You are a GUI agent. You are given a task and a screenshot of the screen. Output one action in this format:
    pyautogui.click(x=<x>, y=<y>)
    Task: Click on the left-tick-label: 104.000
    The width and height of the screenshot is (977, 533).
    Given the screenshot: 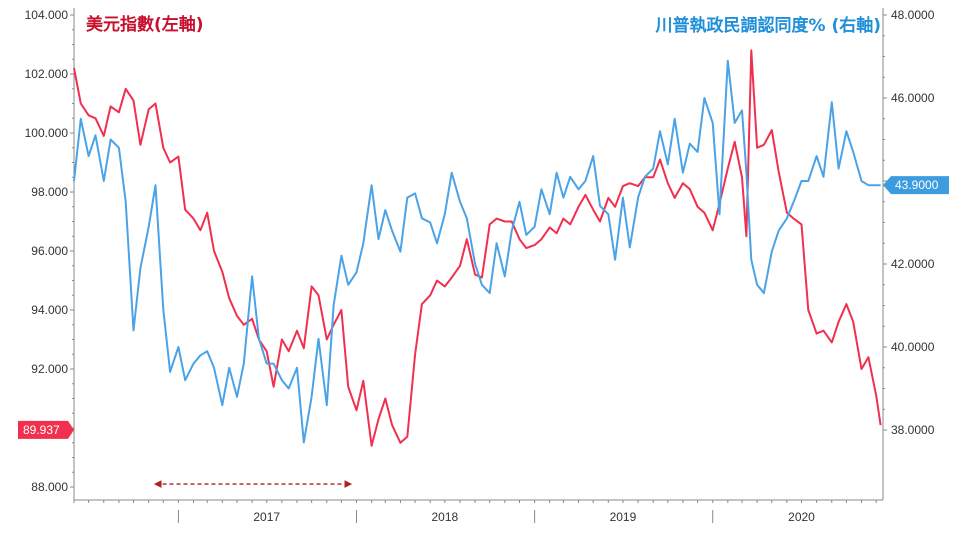 What is the action you would take?
    pyautogui.click(x=47, y=15)
    